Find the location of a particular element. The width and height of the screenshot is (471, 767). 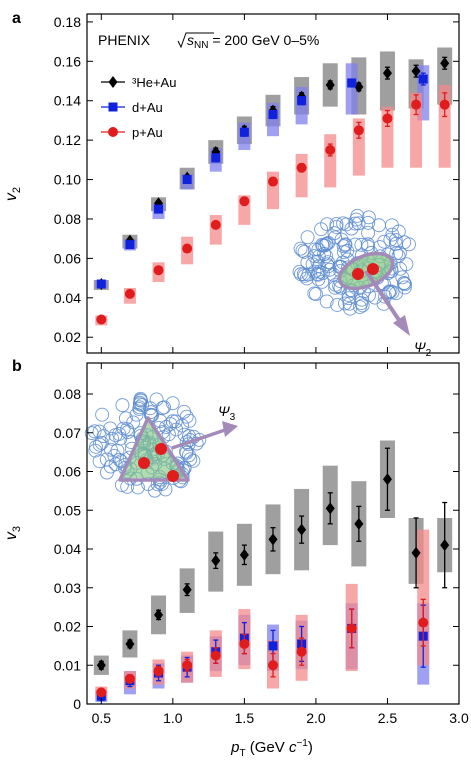

legend-marker-p is located at coordinates (113, 132).